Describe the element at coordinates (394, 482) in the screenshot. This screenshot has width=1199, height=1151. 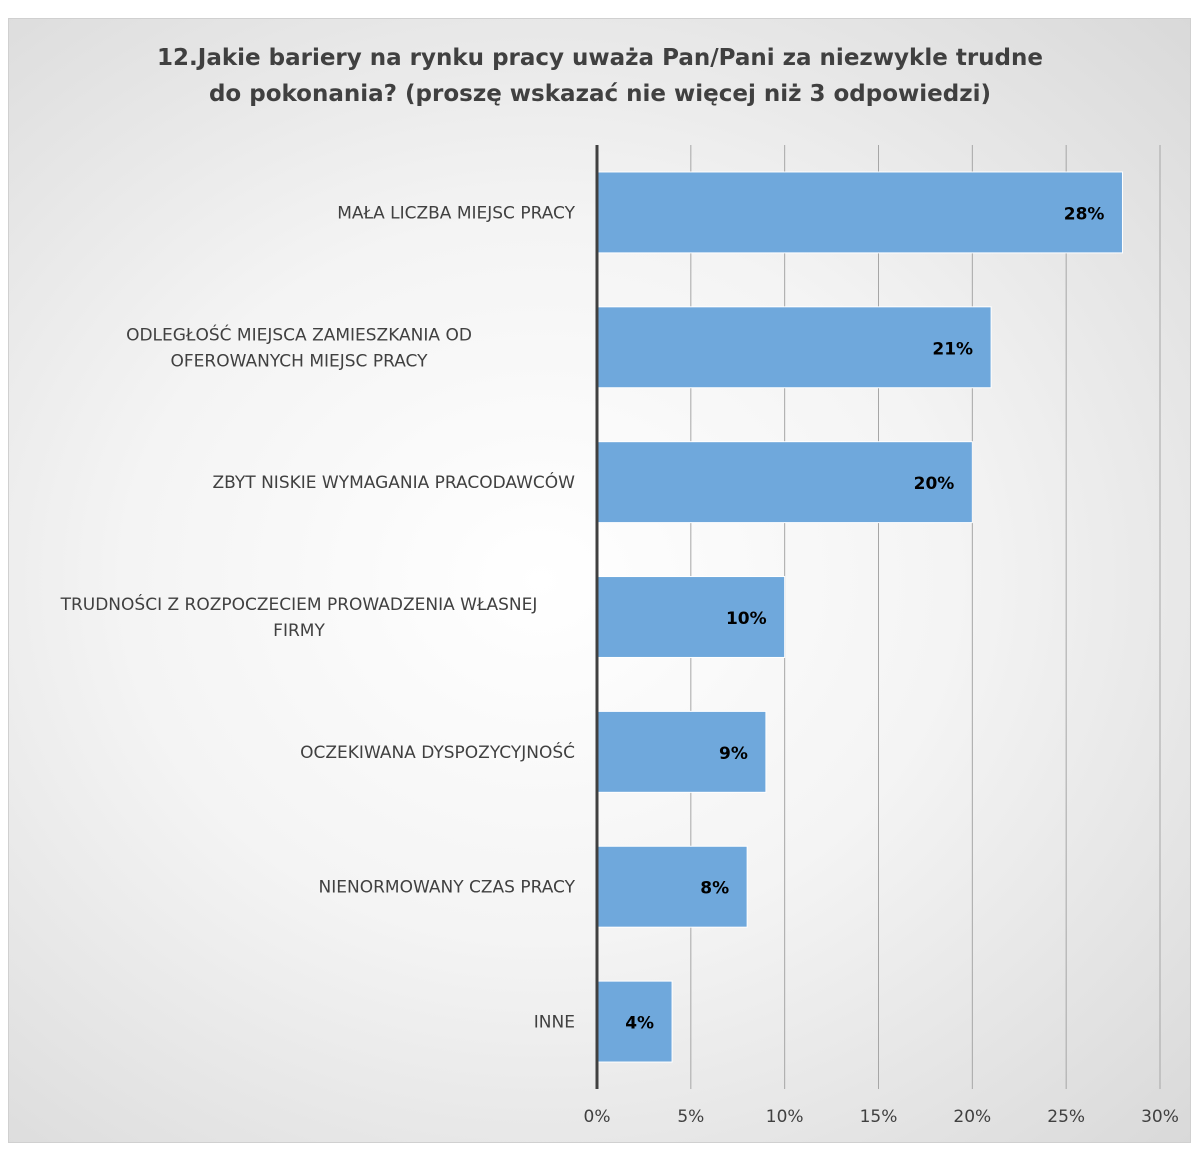
I see `category-label: ZBYT NISKIE WYMAGANIA PRACODAWCÓW` at that location.